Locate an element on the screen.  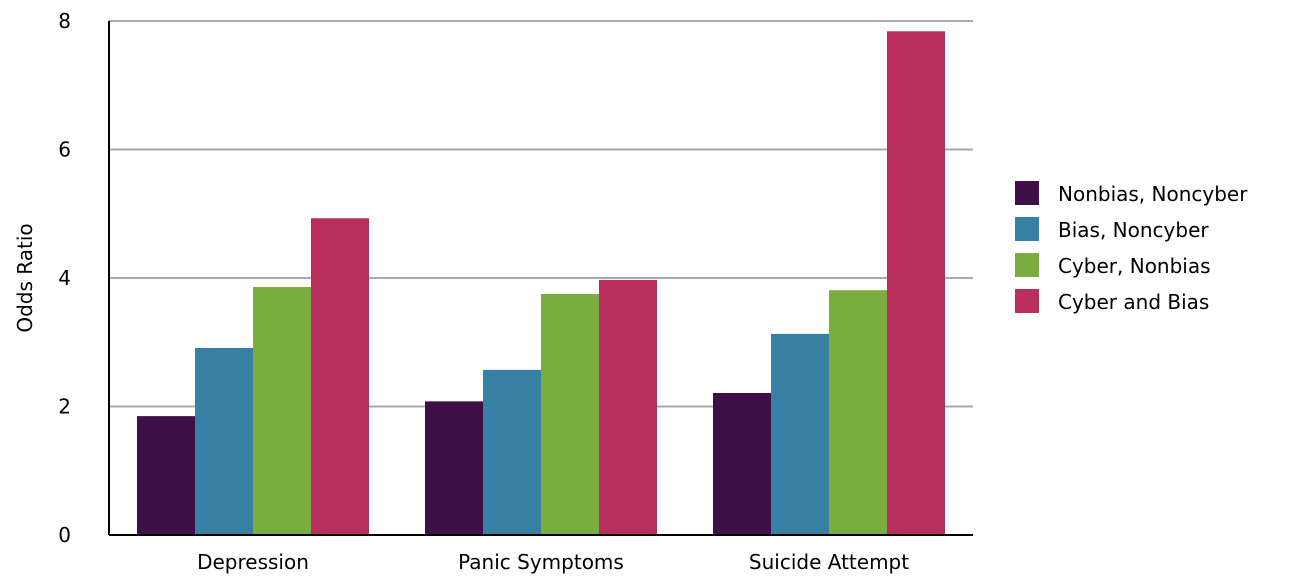
legend-label: Nonbias, Noncyber is located at coordinates (1153, 194).